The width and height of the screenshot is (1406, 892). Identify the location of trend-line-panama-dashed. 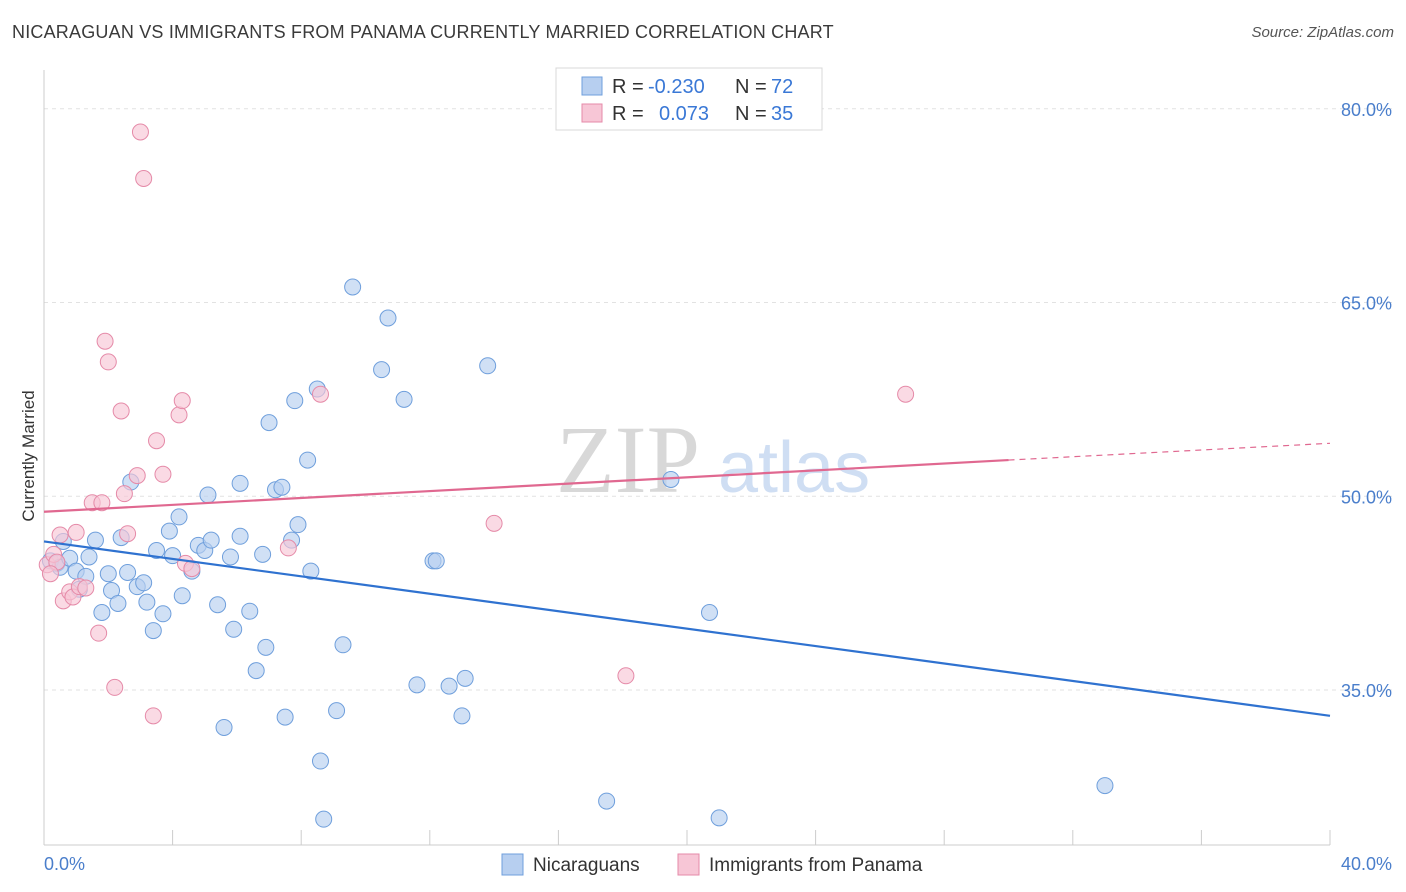
(1169, 451).